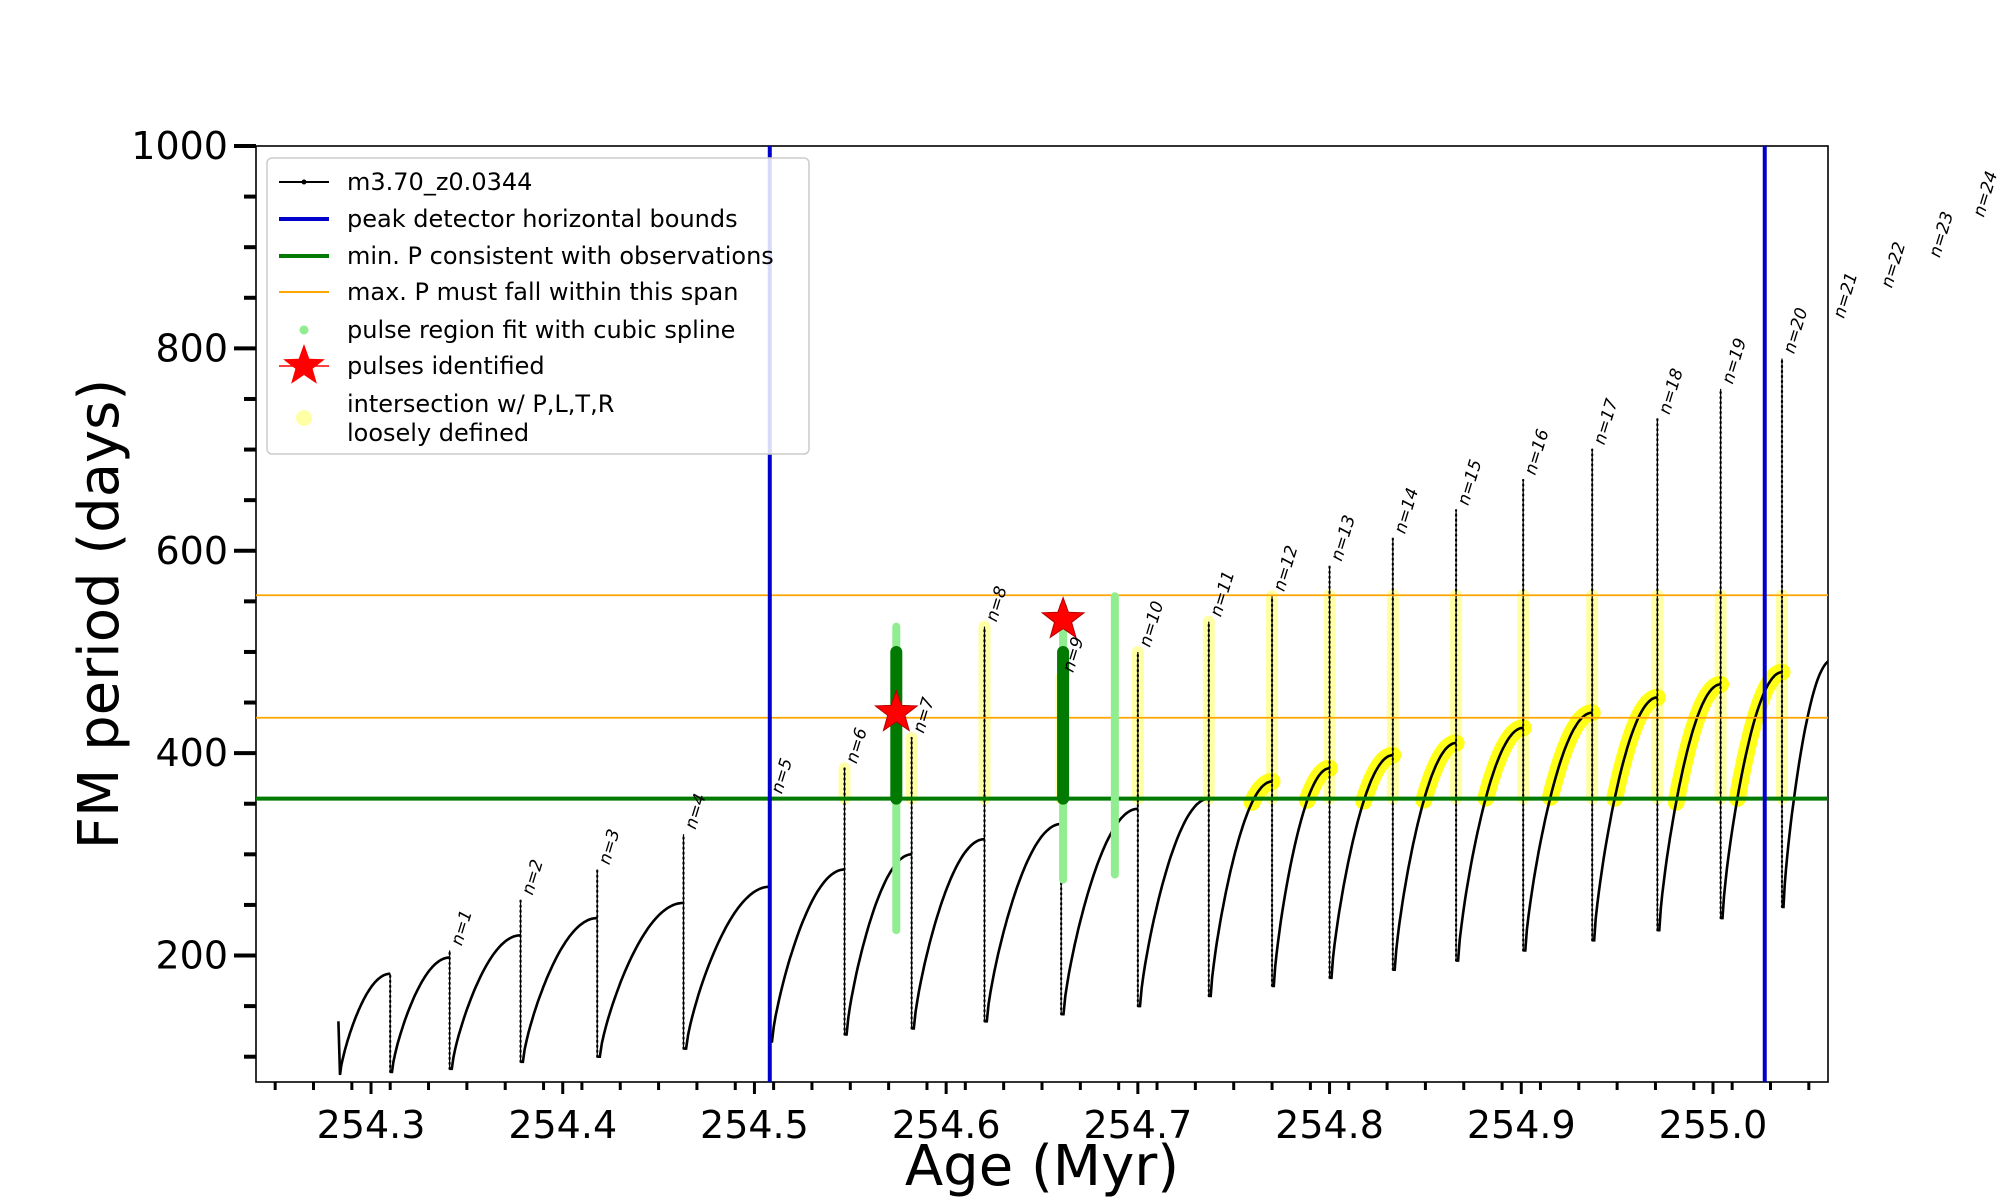 Image resolution: width=2000 pixels, height=1200 pixels. I want to click on x-axis-title: Age (Myr), so click(1042, 1166).